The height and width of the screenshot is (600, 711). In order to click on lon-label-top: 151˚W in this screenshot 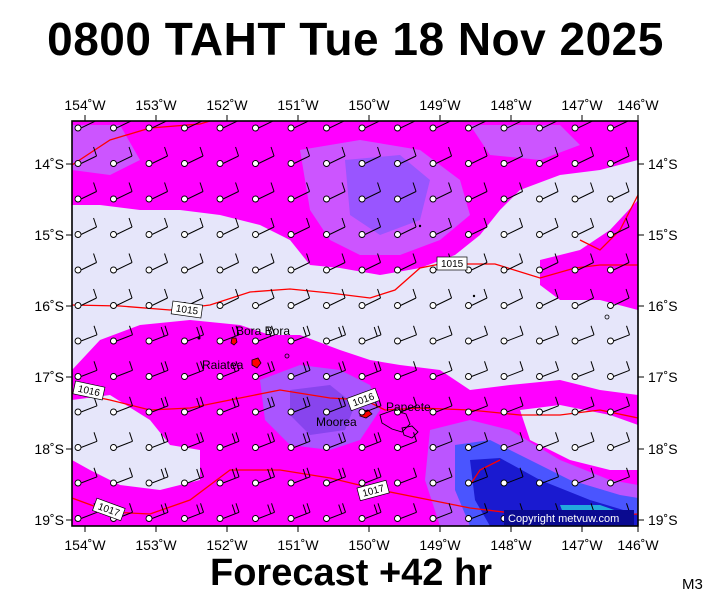, I will do `click(298, 105)`.